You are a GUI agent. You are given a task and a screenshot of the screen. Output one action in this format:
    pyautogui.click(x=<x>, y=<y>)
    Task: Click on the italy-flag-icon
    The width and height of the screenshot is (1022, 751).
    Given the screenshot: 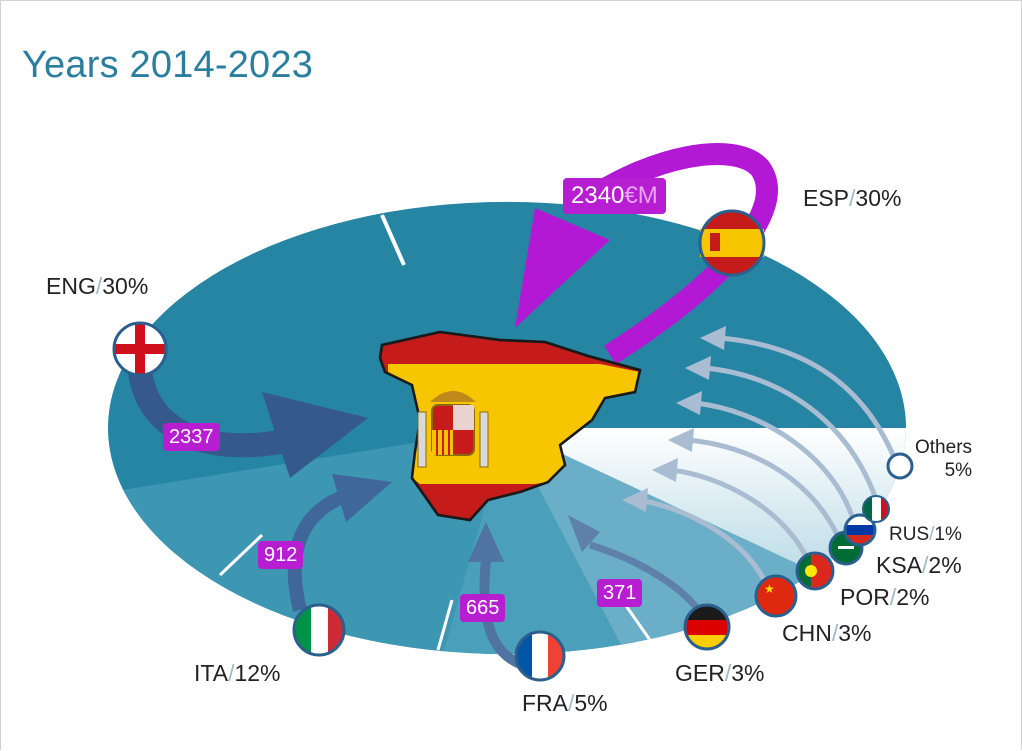 What is the action you would take?
    pyautogui.click(x=319, y=630)
    